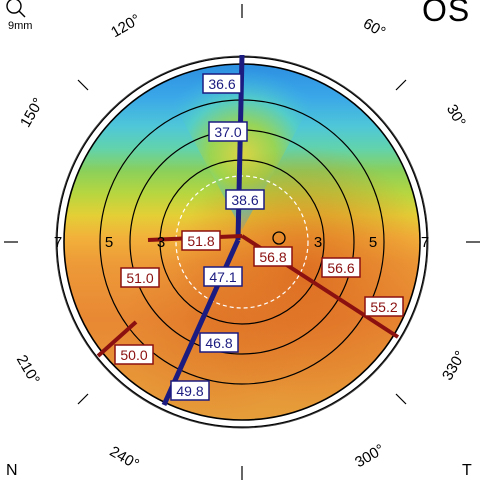 The width and height of the screenshot is (480, 482). What do you see at coordinates (32, 112) in the screenshot?
I see `angle-150: 150°` at bounding box center [32, 112].